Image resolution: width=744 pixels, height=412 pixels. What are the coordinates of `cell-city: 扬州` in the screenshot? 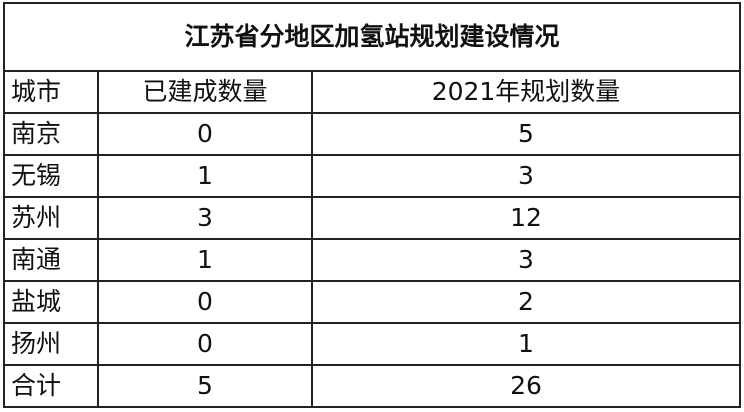 It's located at (51, 344).